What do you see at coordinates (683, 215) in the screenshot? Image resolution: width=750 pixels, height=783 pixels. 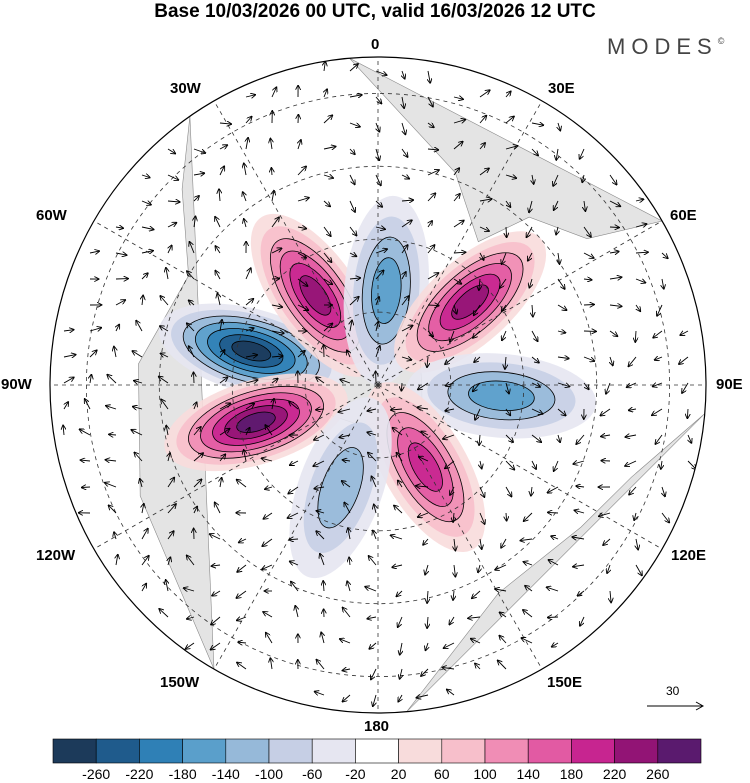 I see `lon-label-60e: 60E` at bounding box center [683, 215].